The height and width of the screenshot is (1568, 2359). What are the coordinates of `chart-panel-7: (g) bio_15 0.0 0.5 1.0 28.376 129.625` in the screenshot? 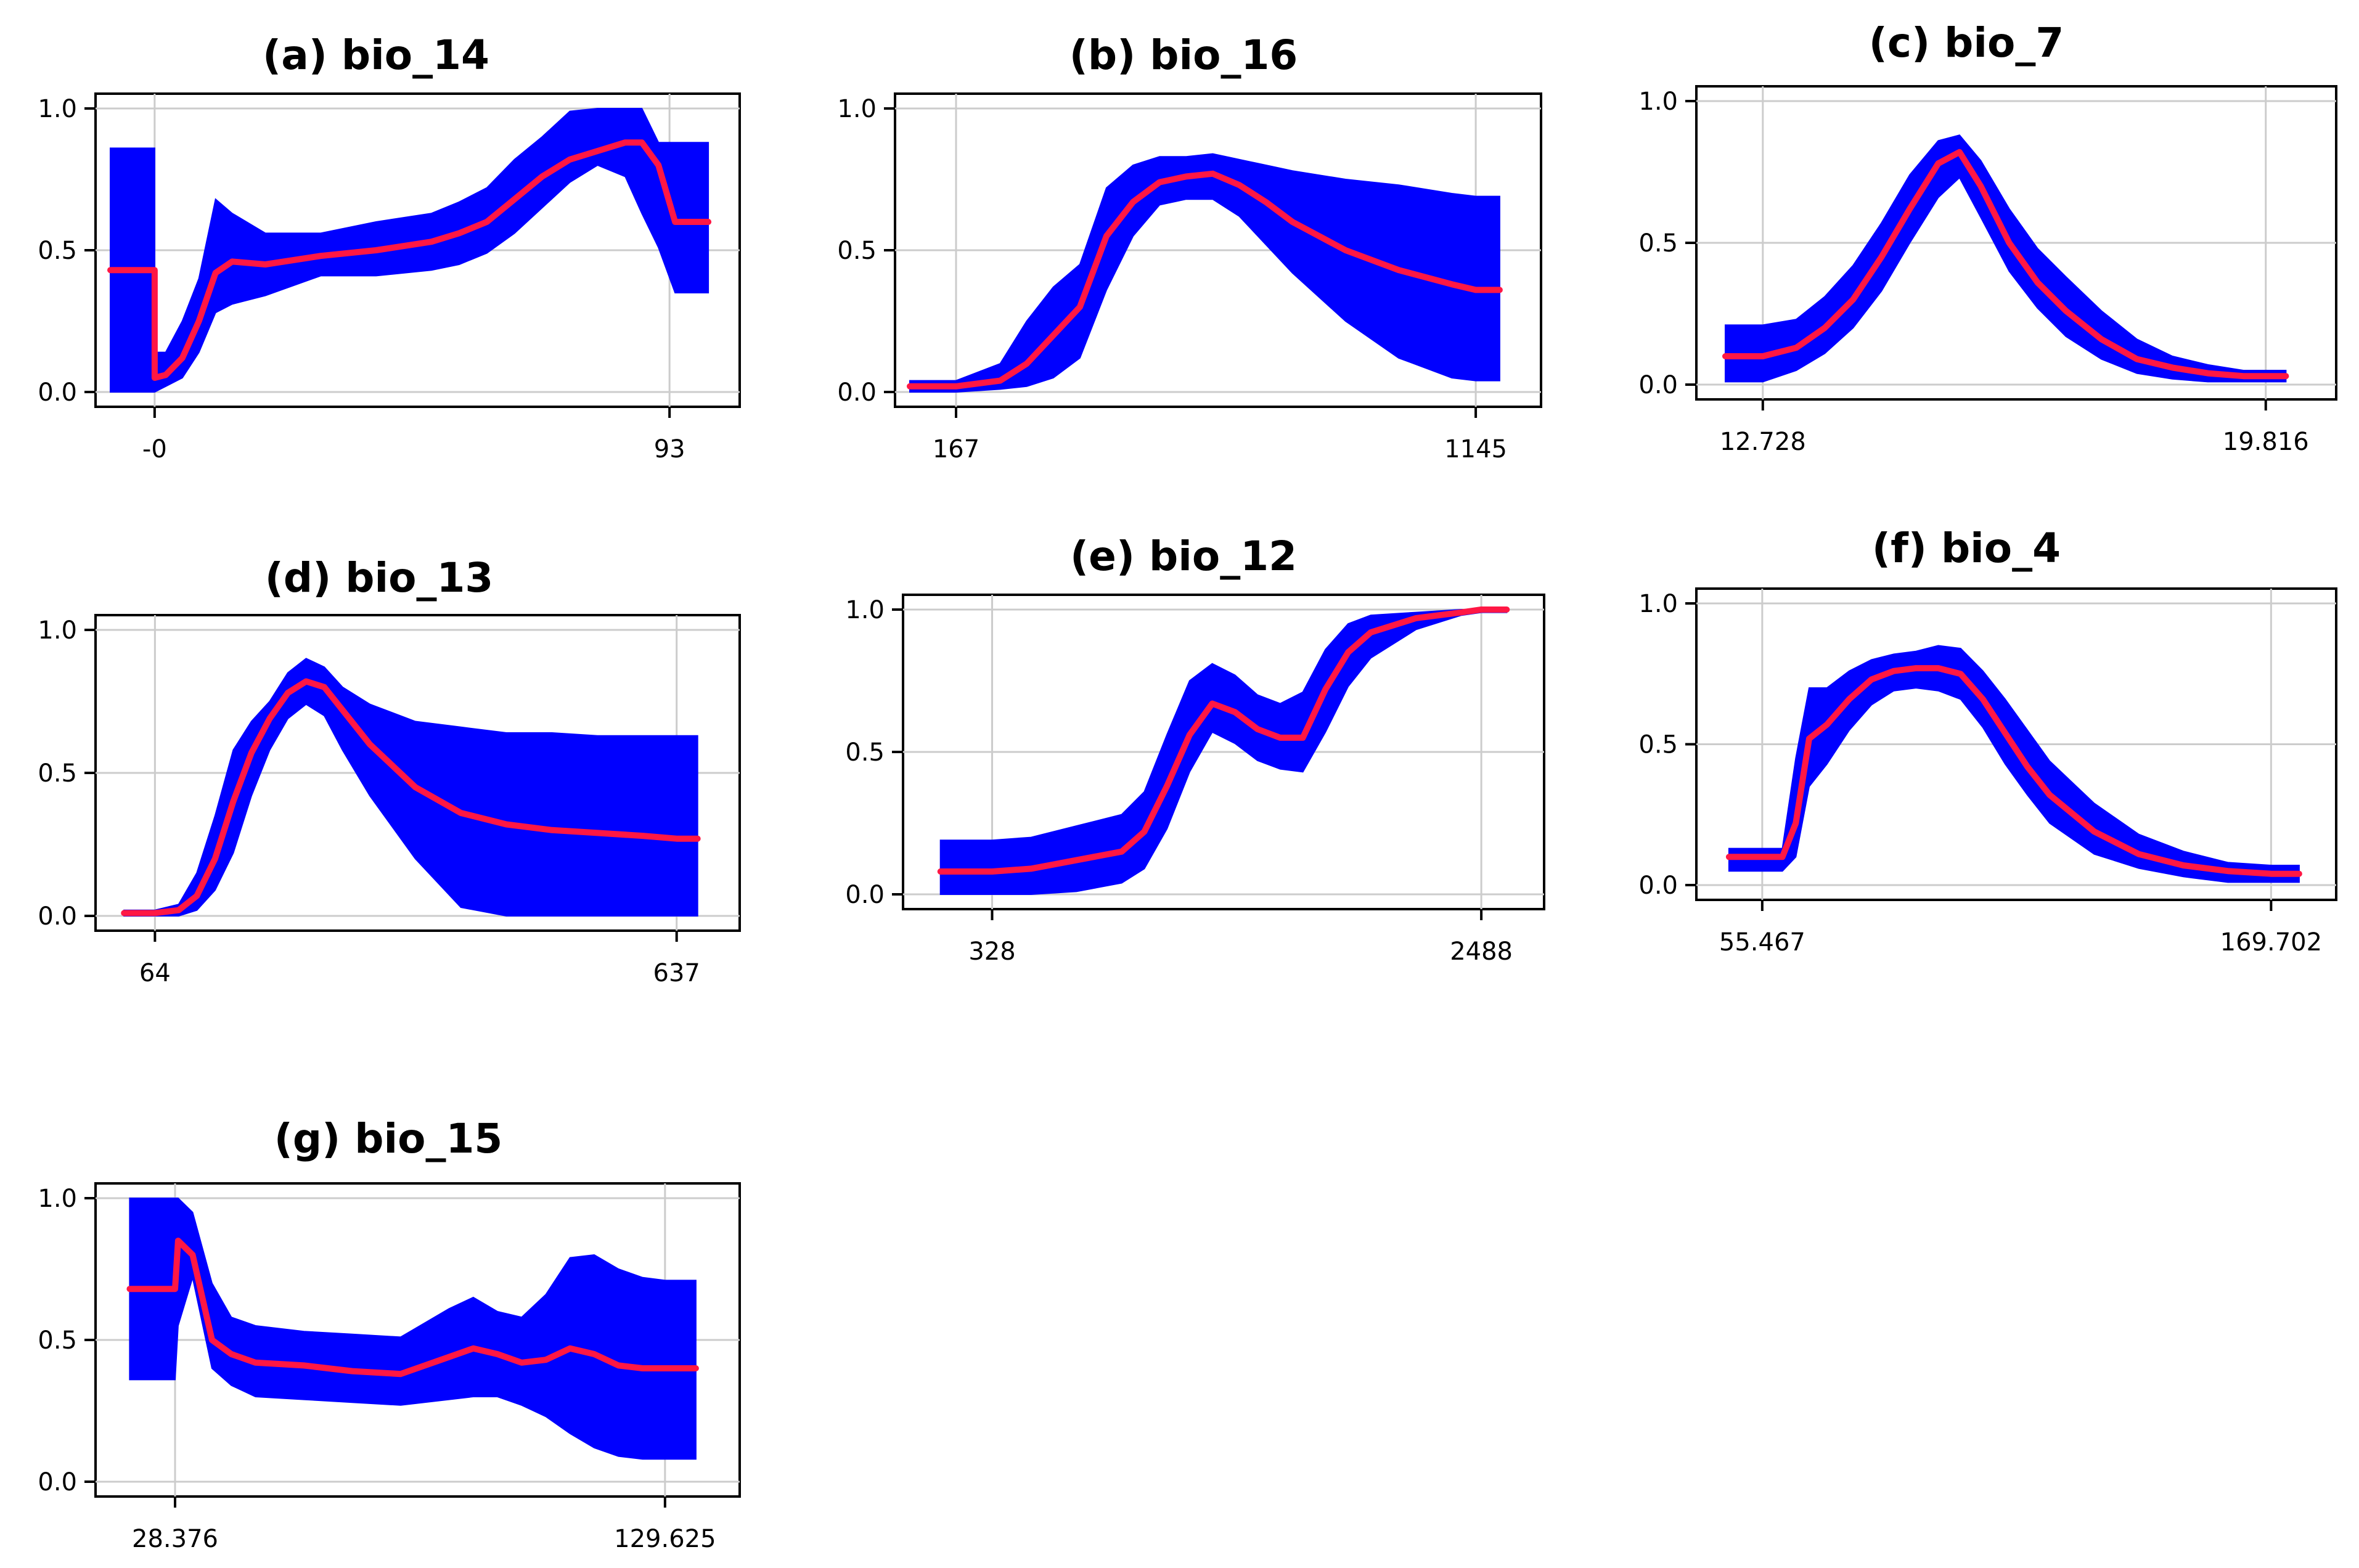 It's located at (389, 1334).